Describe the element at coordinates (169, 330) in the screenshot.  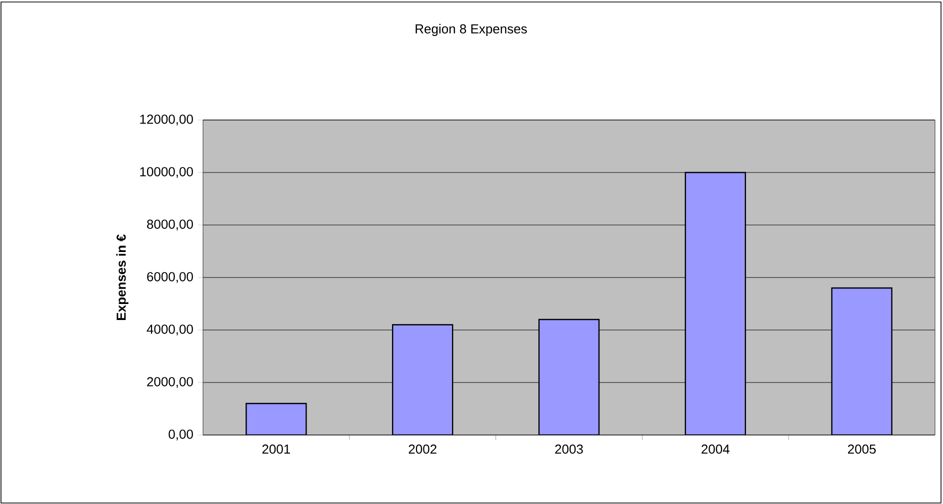
I see `y-tick-label: 4000,00` at that location.